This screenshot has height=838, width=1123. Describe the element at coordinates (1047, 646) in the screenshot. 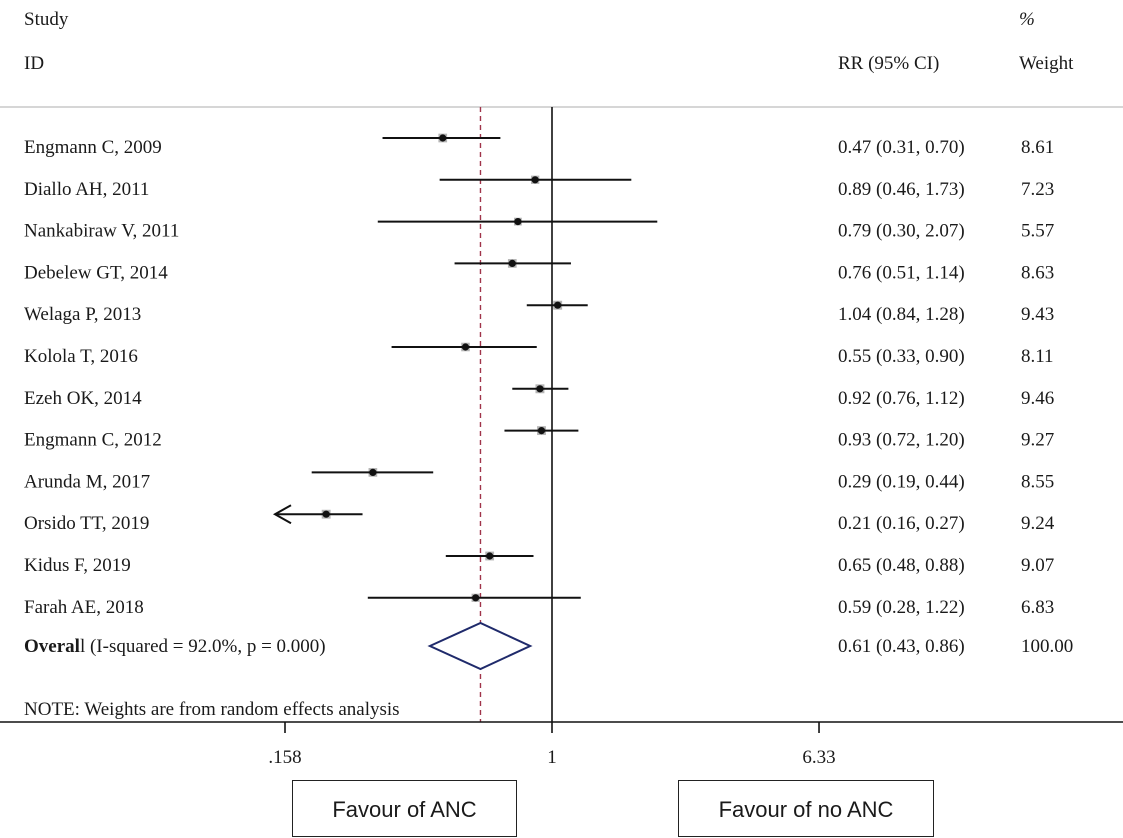

I see `overall-weight: 100.00` at that location.